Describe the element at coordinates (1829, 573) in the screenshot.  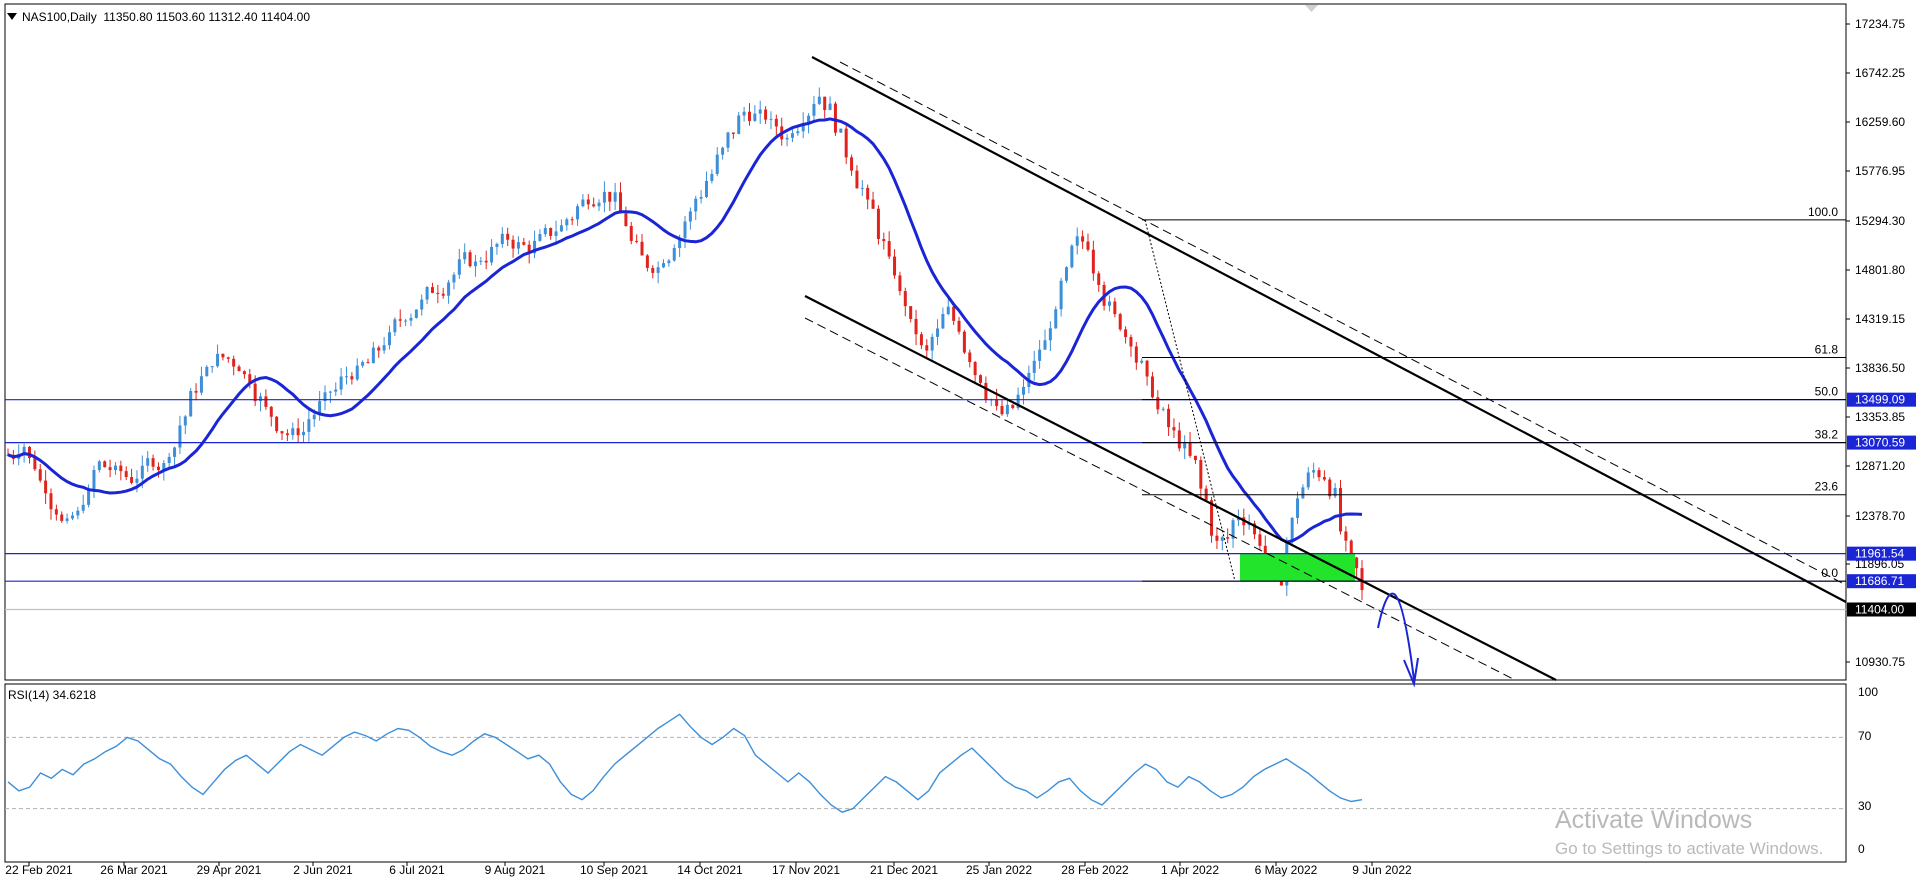
I see `fib-level-label: 0.0` at that location.